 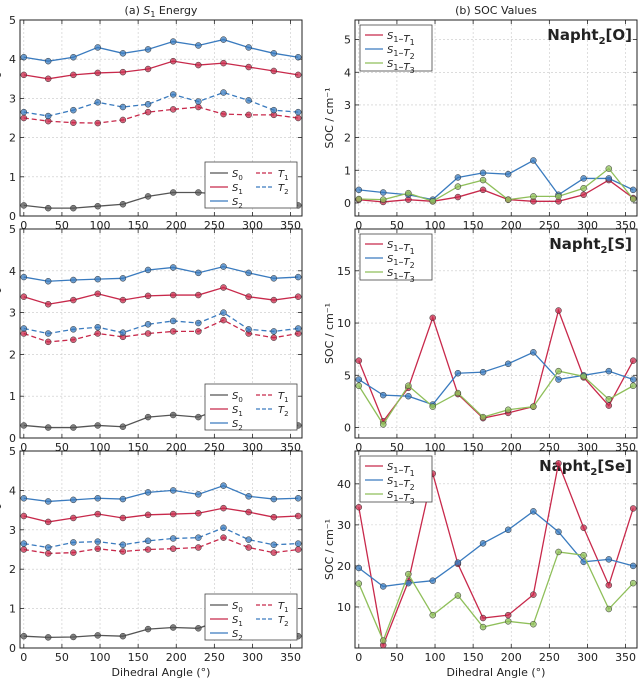 I want to click on x-axis-label: Dihedral Angle (°), so click(x=496, y=672).